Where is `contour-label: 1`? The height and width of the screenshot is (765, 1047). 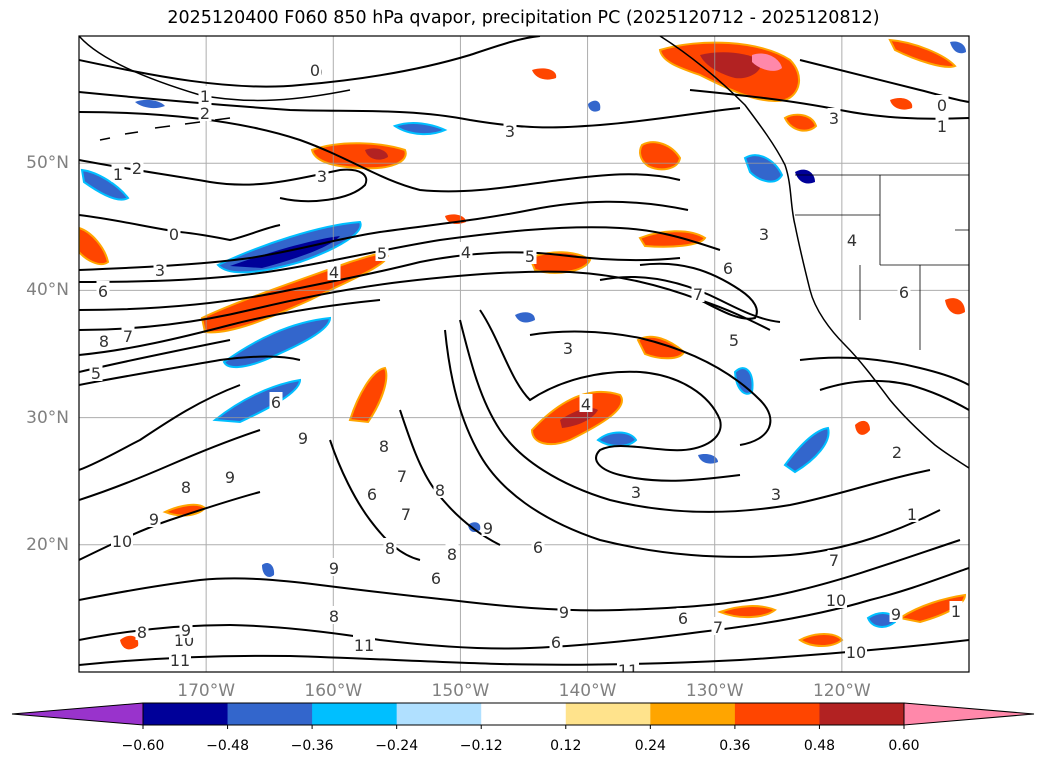 contour-label: 1 is located at coordinates (205, 96).